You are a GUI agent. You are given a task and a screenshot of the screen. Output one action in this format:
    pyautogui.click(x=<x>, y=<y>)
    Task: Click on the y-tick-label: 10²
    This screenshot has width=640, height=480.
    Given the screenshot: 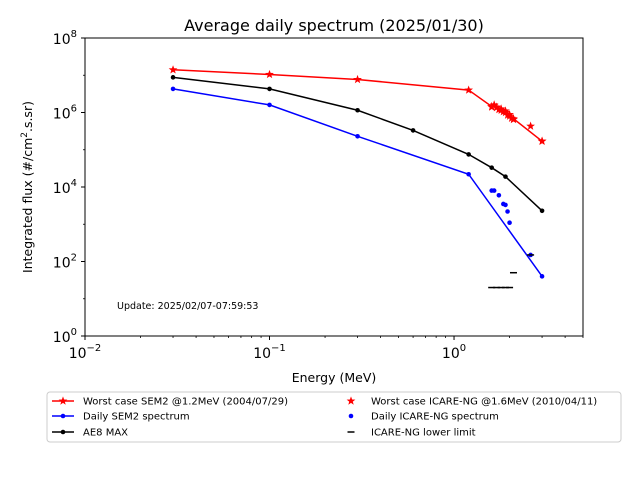 What is the action you would take?
    pyautogui.click(x=65, y=262)
    